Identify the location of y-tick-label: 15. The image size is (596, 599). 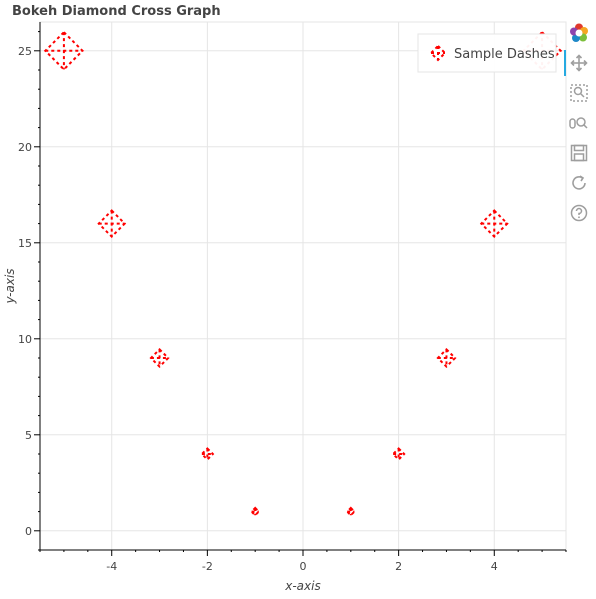
(25, 243).